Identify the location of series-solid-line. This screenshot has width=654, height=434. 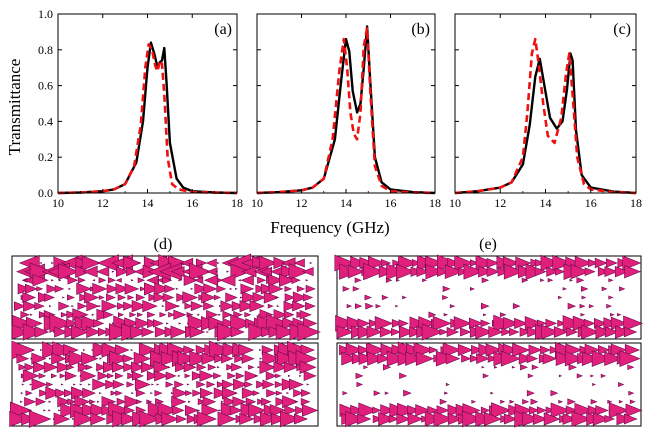
(147, 118).